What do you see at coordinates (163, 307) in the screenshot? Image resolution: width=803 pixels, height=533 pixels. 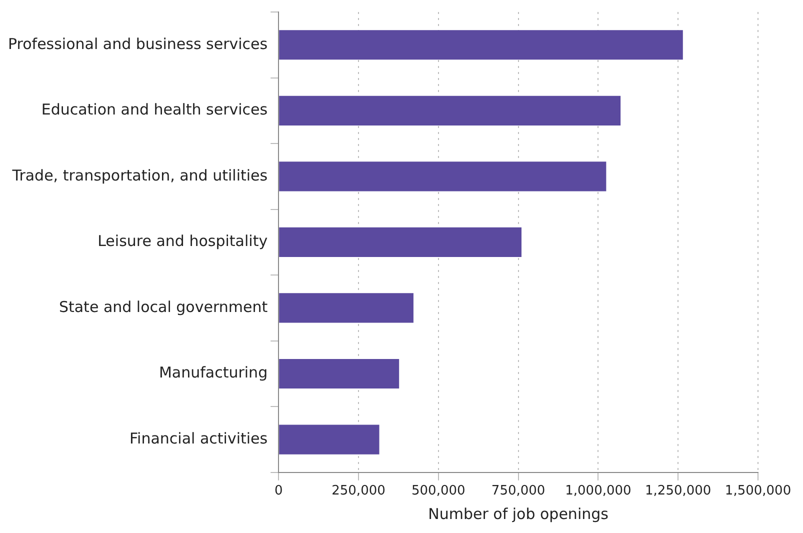 I see `y-tick-label: State and local government` at bounding box center [163, 307].